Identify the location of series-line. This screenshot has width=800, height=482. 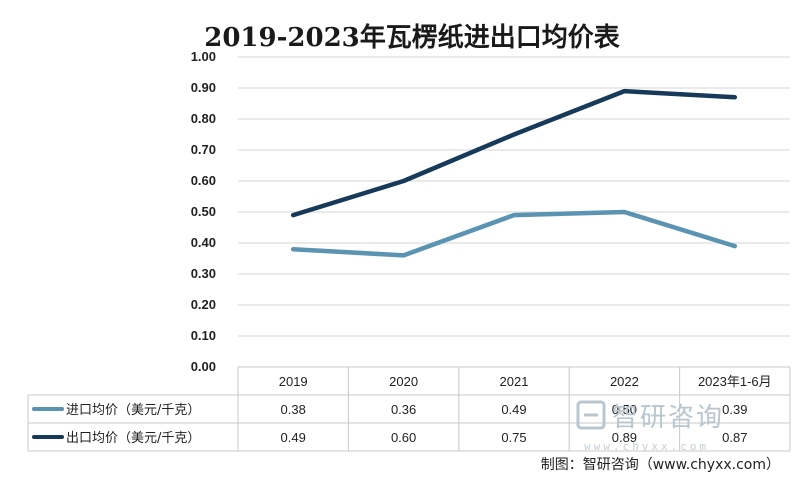
(514, 233).